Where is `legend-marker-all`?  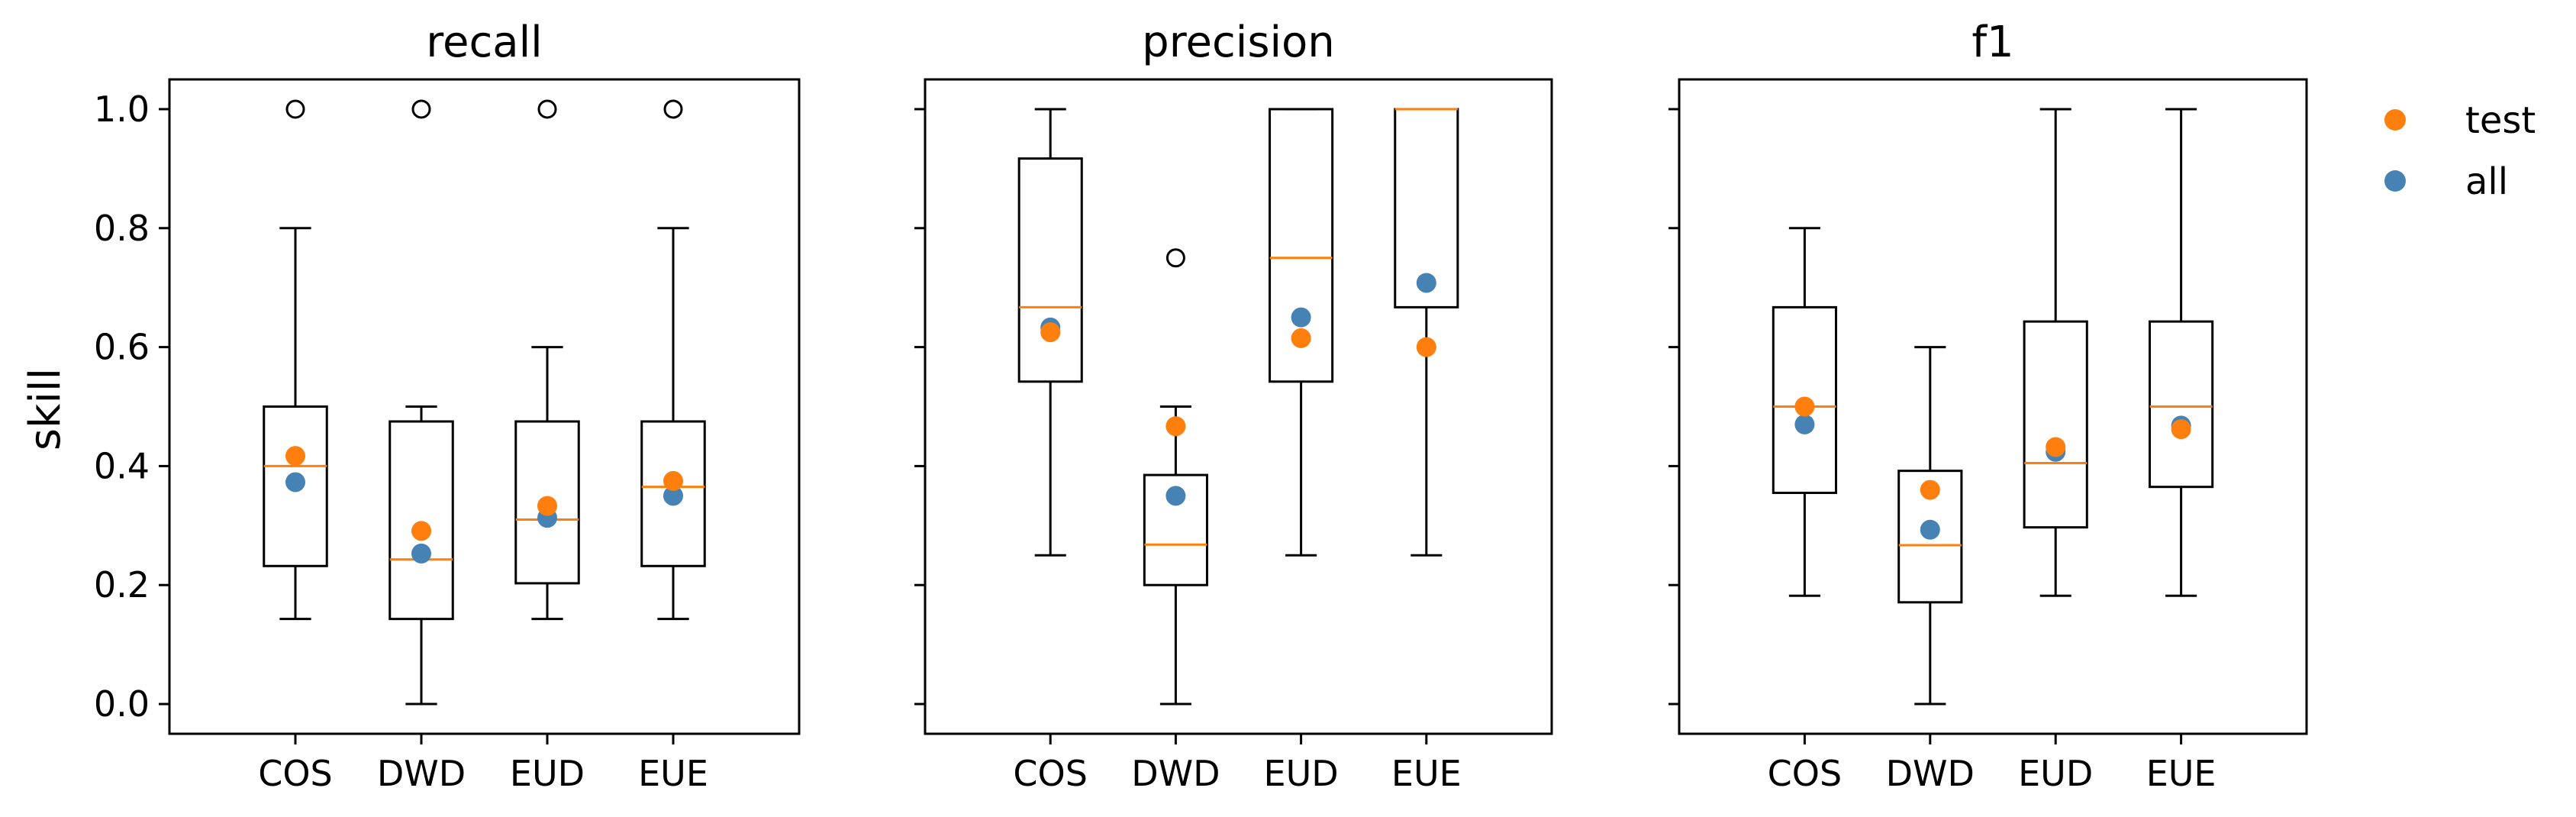 legend-marker-all is located at coordinates (2395, 181).